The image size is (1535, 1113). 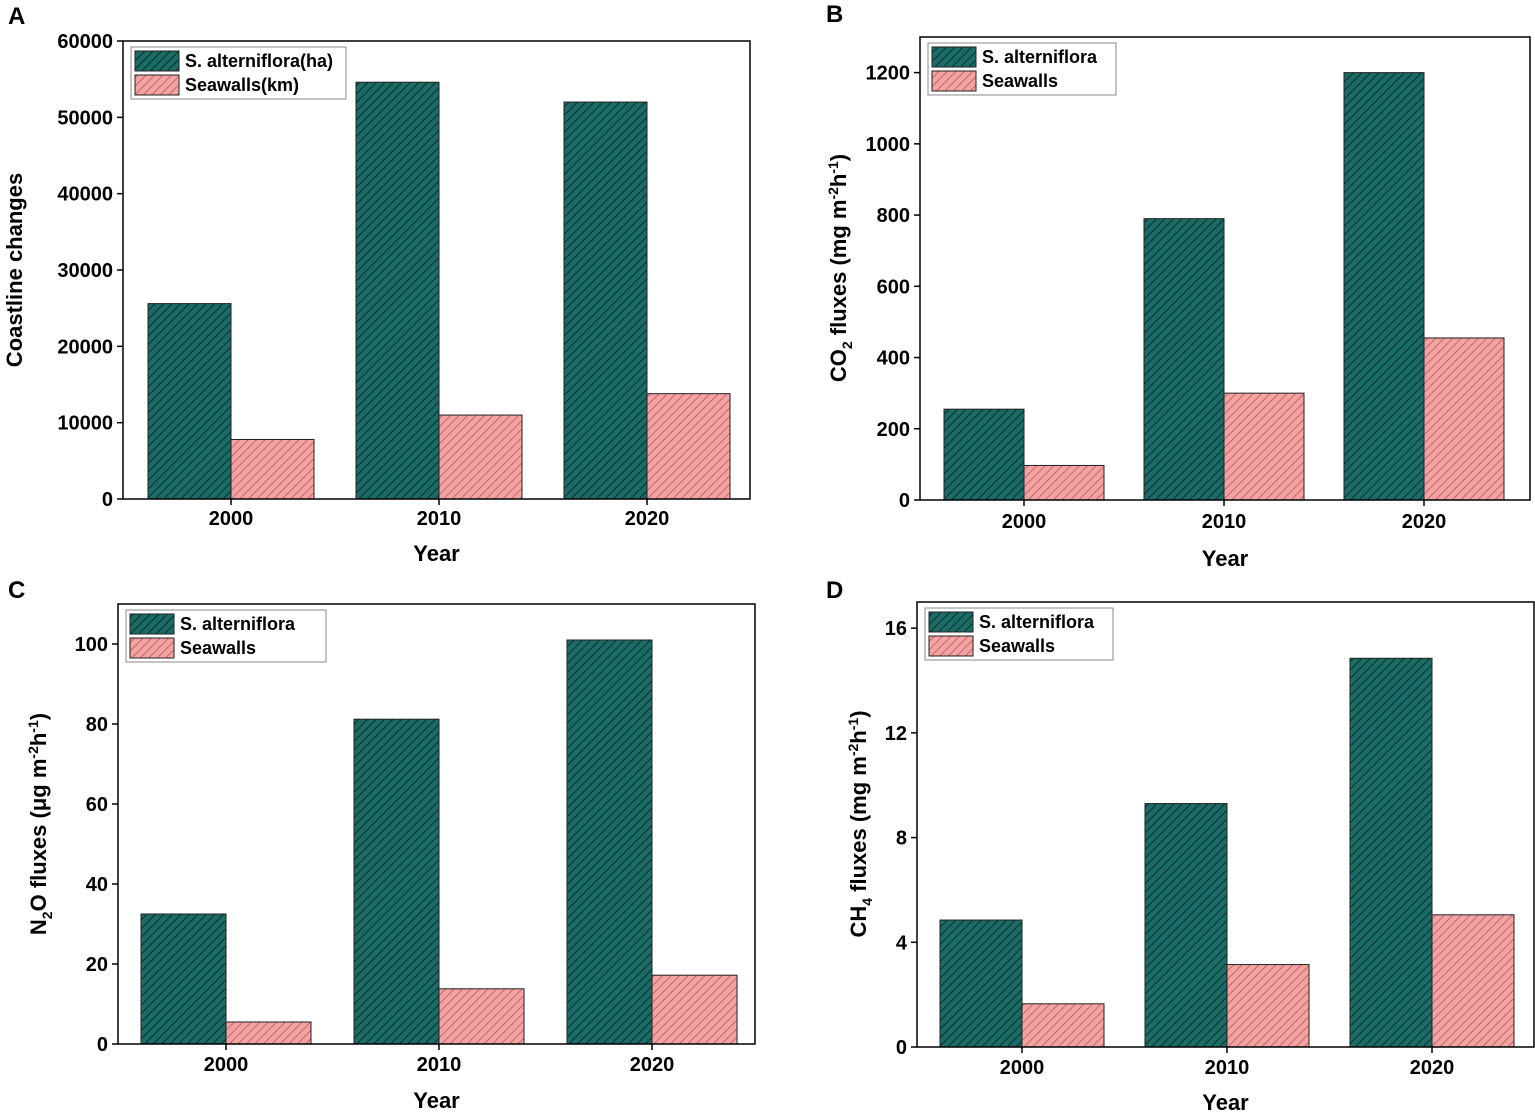 I want to click on y-tick-label: 400, so click(x=893, y=359).